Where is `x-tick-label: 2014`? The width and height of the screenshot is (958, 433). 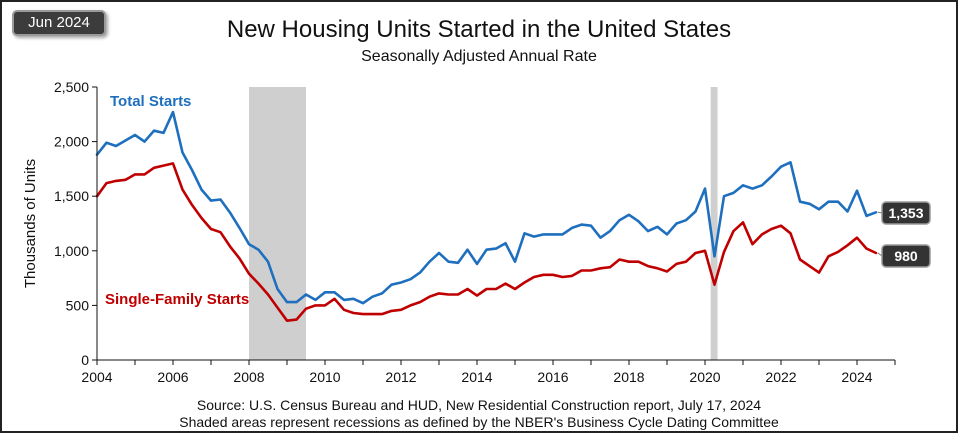 x-tick-label: 2014 is located at coordinates (476, 377).